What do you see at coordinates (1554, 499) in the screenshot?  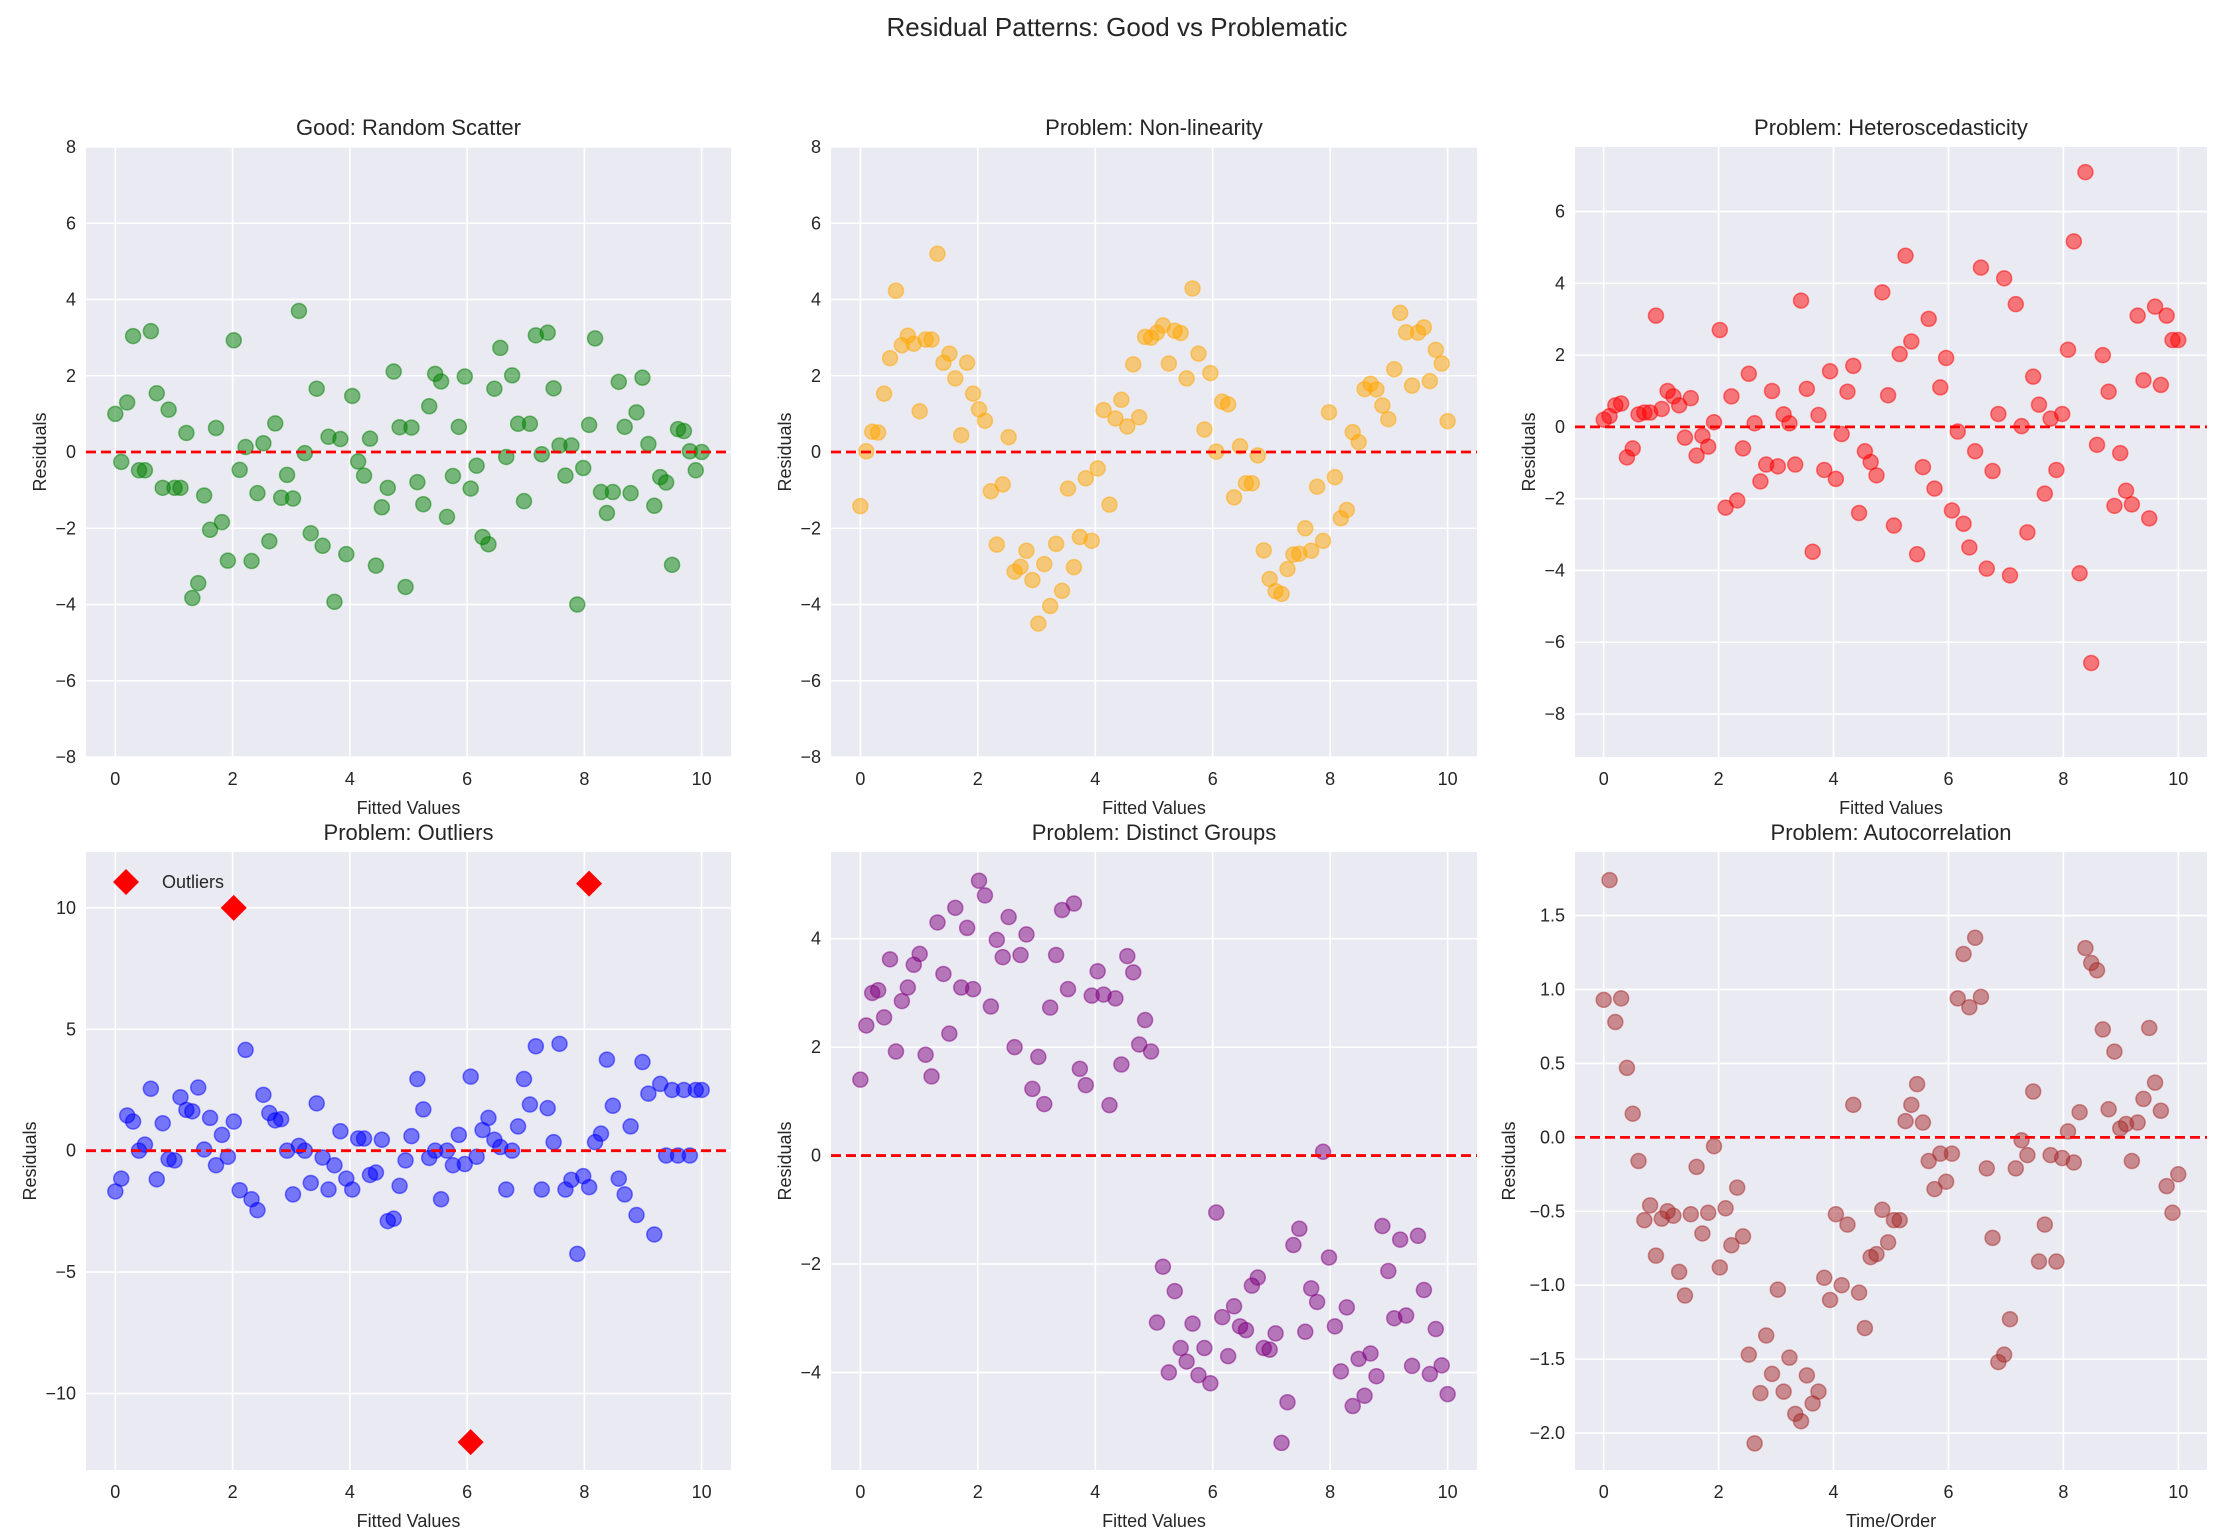 I see `y-tick-label: −2` at bounding box center [1554, 499].